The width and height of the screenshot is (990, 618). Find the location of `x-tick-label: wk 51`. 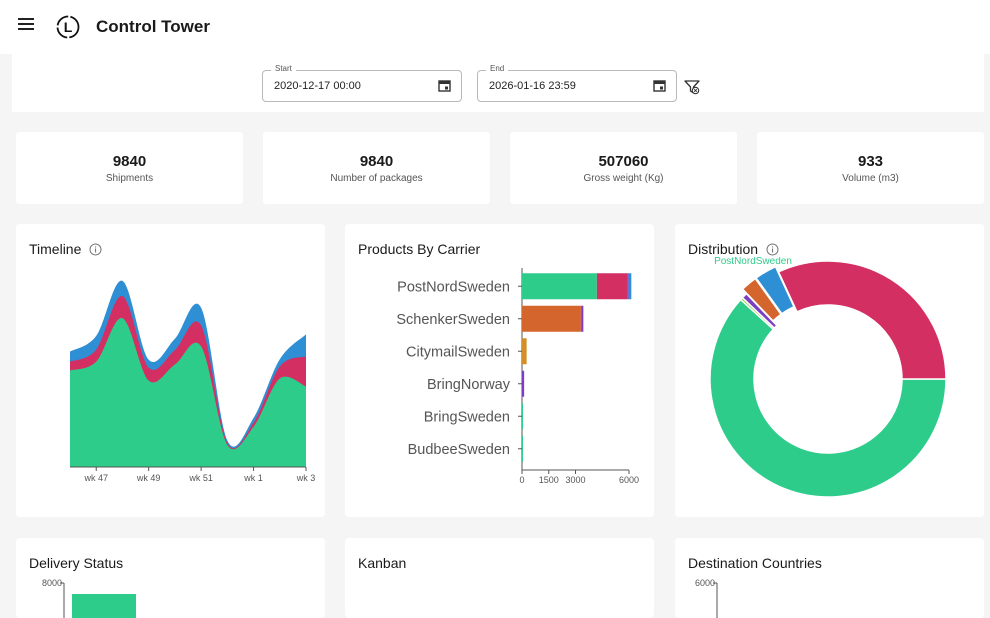

x-tick-label: wk 51 is located at coordinates (200, 478).